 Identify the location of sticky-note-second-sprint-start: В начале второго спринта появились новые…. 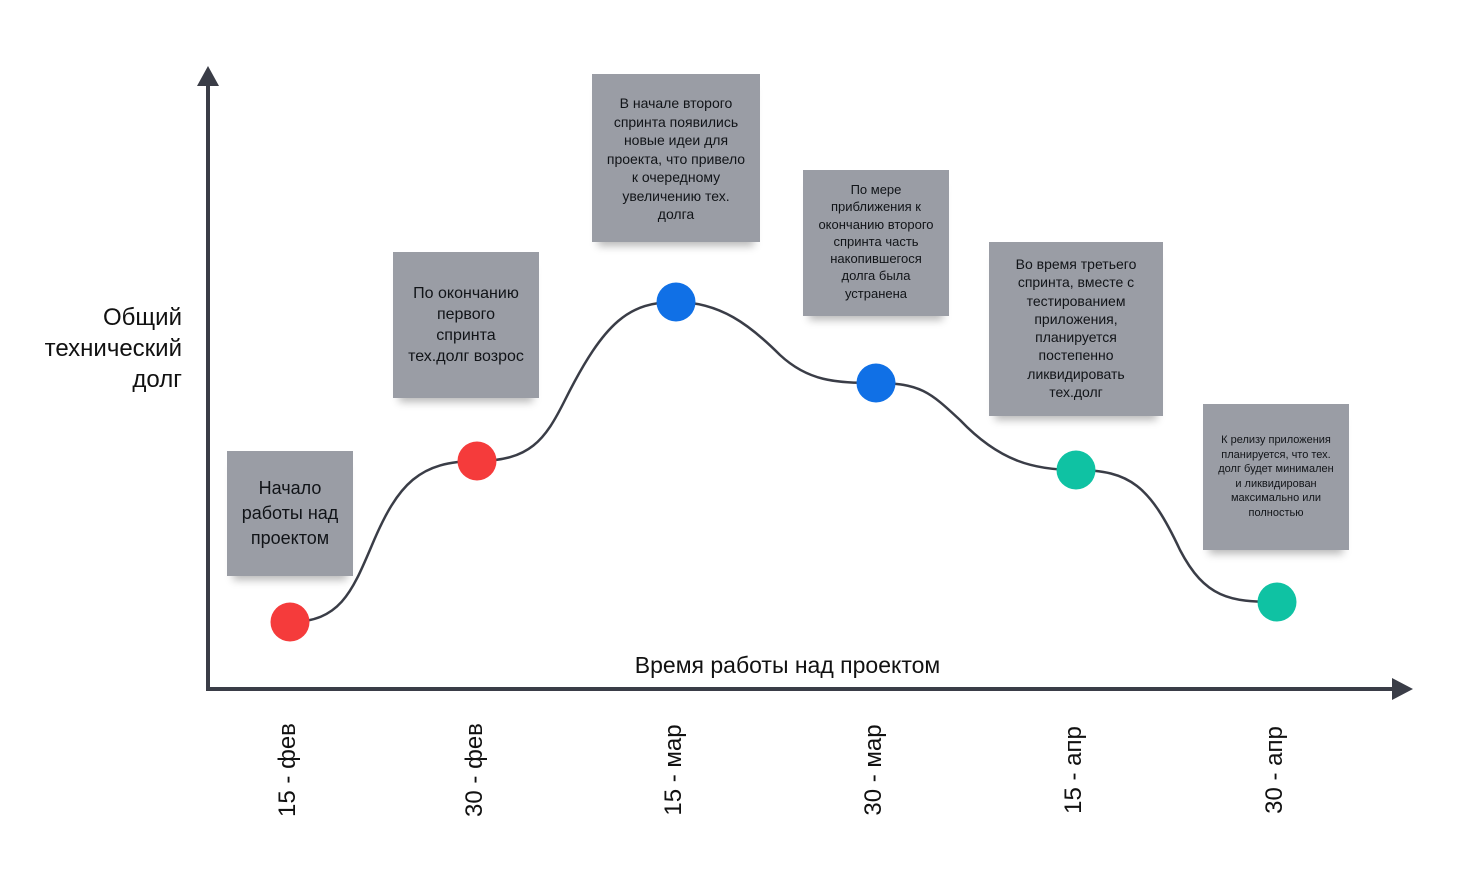
(676, 158).